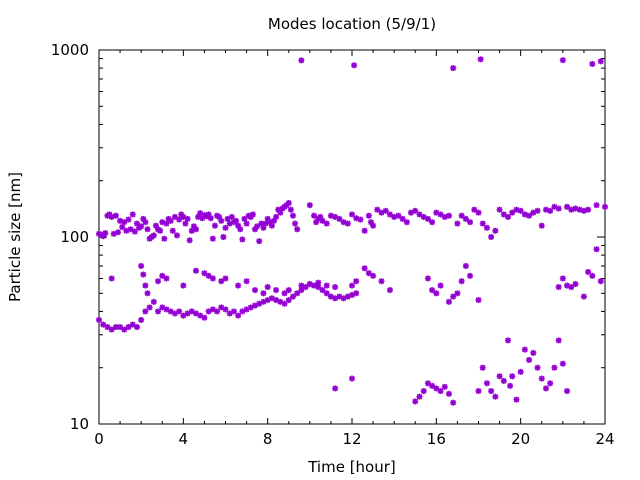 The width and height of the screenshot is (640, 480). What do you see at coordinates (268, 439) in the screenshot?
I see `x-tick-label: 8` at bounding box center [268, 439].